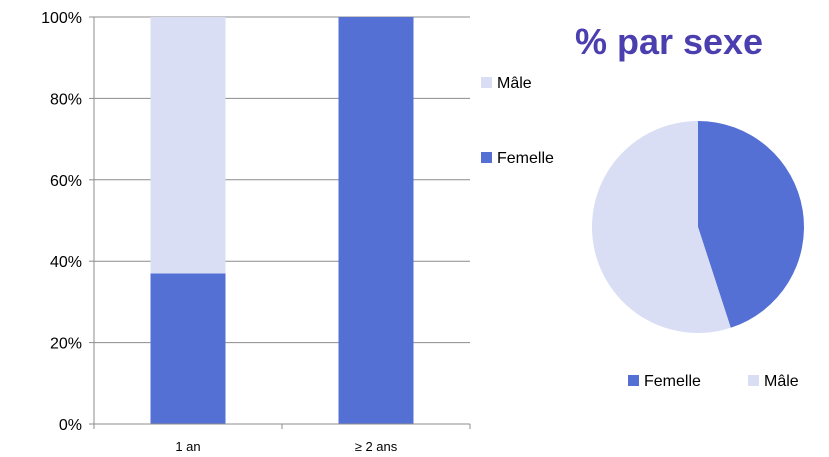  Describe the element at coordinates (61, 222) in the screenshot. I see `y-tick-labels: 0% 20% 40% 60% 80% 100%` at that location.